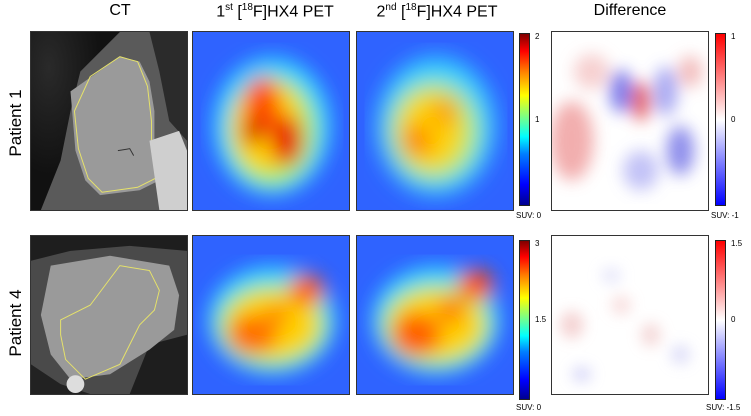  Describe the element at coordinates (437, 11) in the screenshot. I see `column-header-pet2: 2nd [18F]HX4 PET` at that location.